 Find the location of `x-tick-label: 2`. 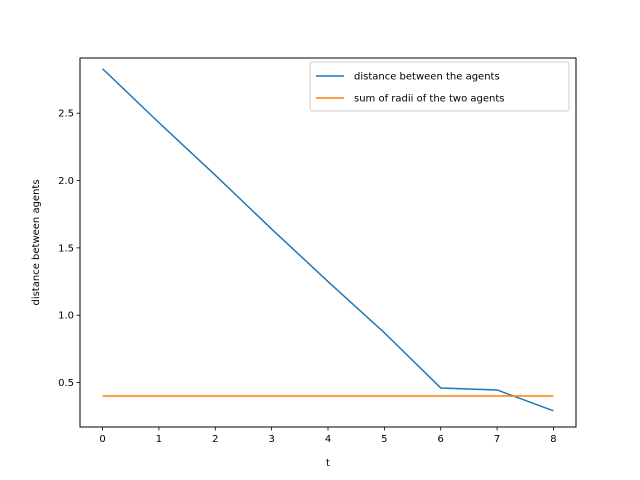

x-tick-label: 2 is located at coordinates (215, 439).